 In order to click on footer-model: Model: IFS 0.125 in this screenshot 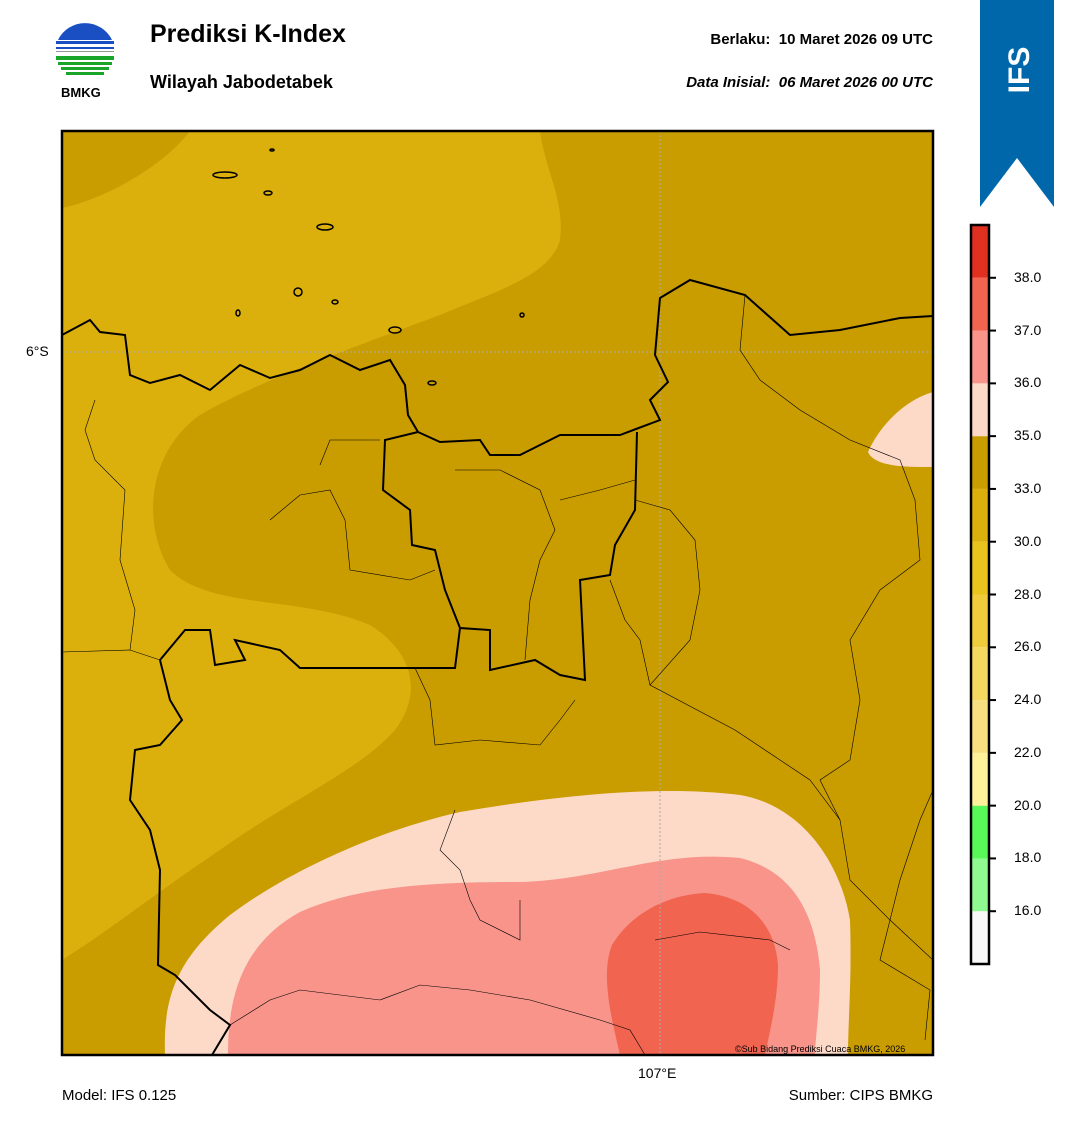, I will do `click(119, 1095)`.